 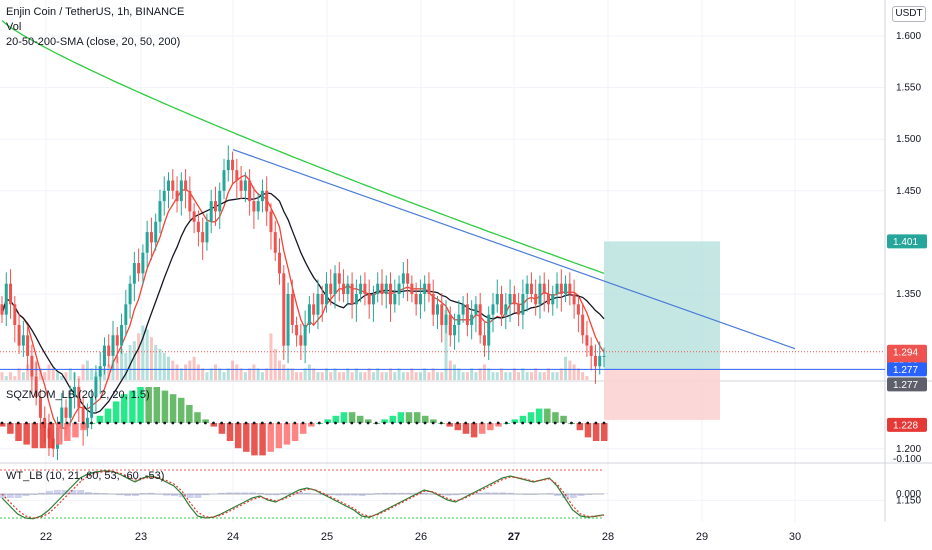 What do you see at coordinates (662, 330) in the screenshot?
I see `position-zones` at bounding box center [662, 330].